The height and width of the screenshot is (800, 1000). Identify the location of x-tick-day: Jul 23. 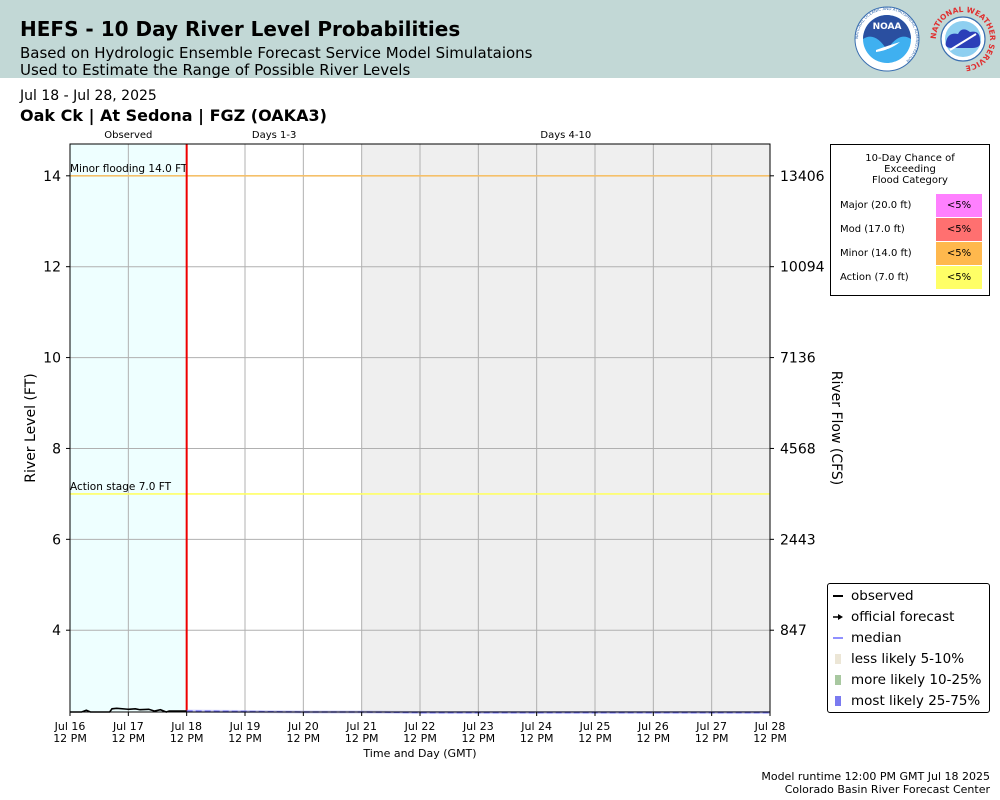
(478, 726).